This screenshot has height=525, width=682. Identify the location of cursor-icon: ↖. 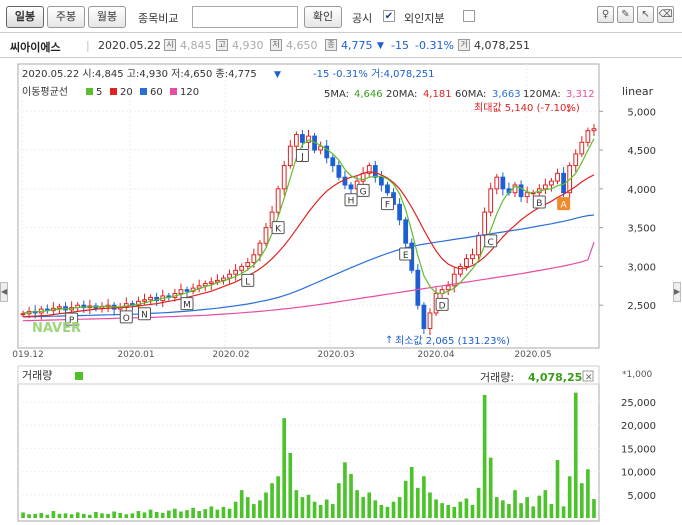
(645, 14).